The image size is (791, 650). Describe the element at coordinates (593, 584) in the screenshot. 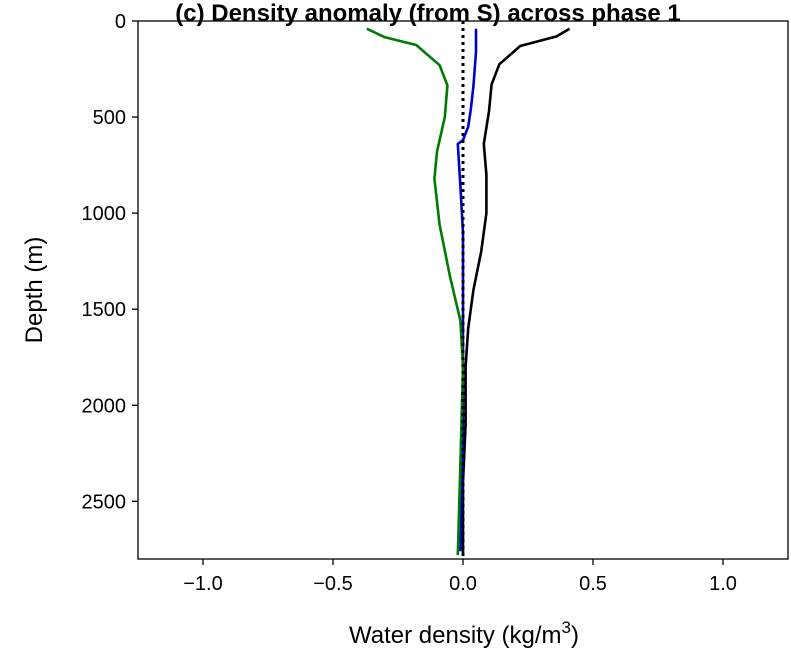

I see `x-tick-label: 0.5` at that location.